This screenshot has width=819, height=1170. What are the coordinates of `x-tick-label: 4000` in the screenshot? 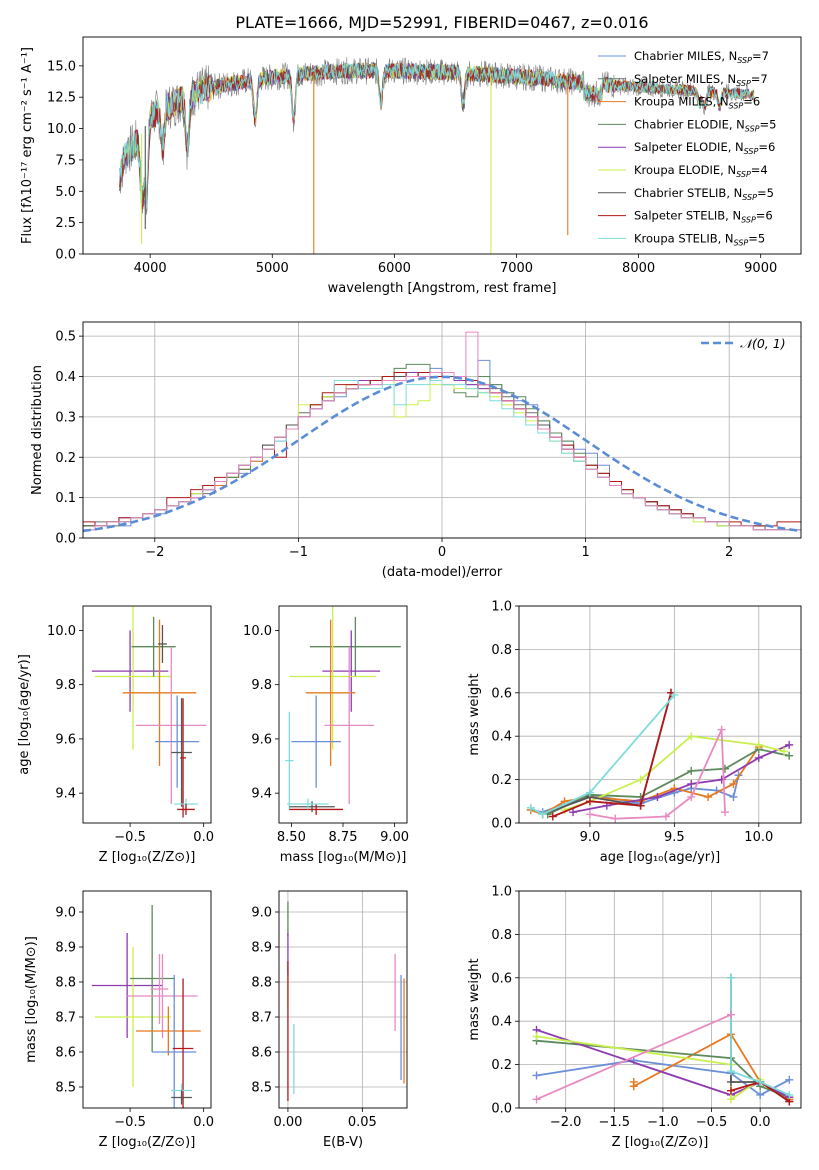 It's located at (150, 268).